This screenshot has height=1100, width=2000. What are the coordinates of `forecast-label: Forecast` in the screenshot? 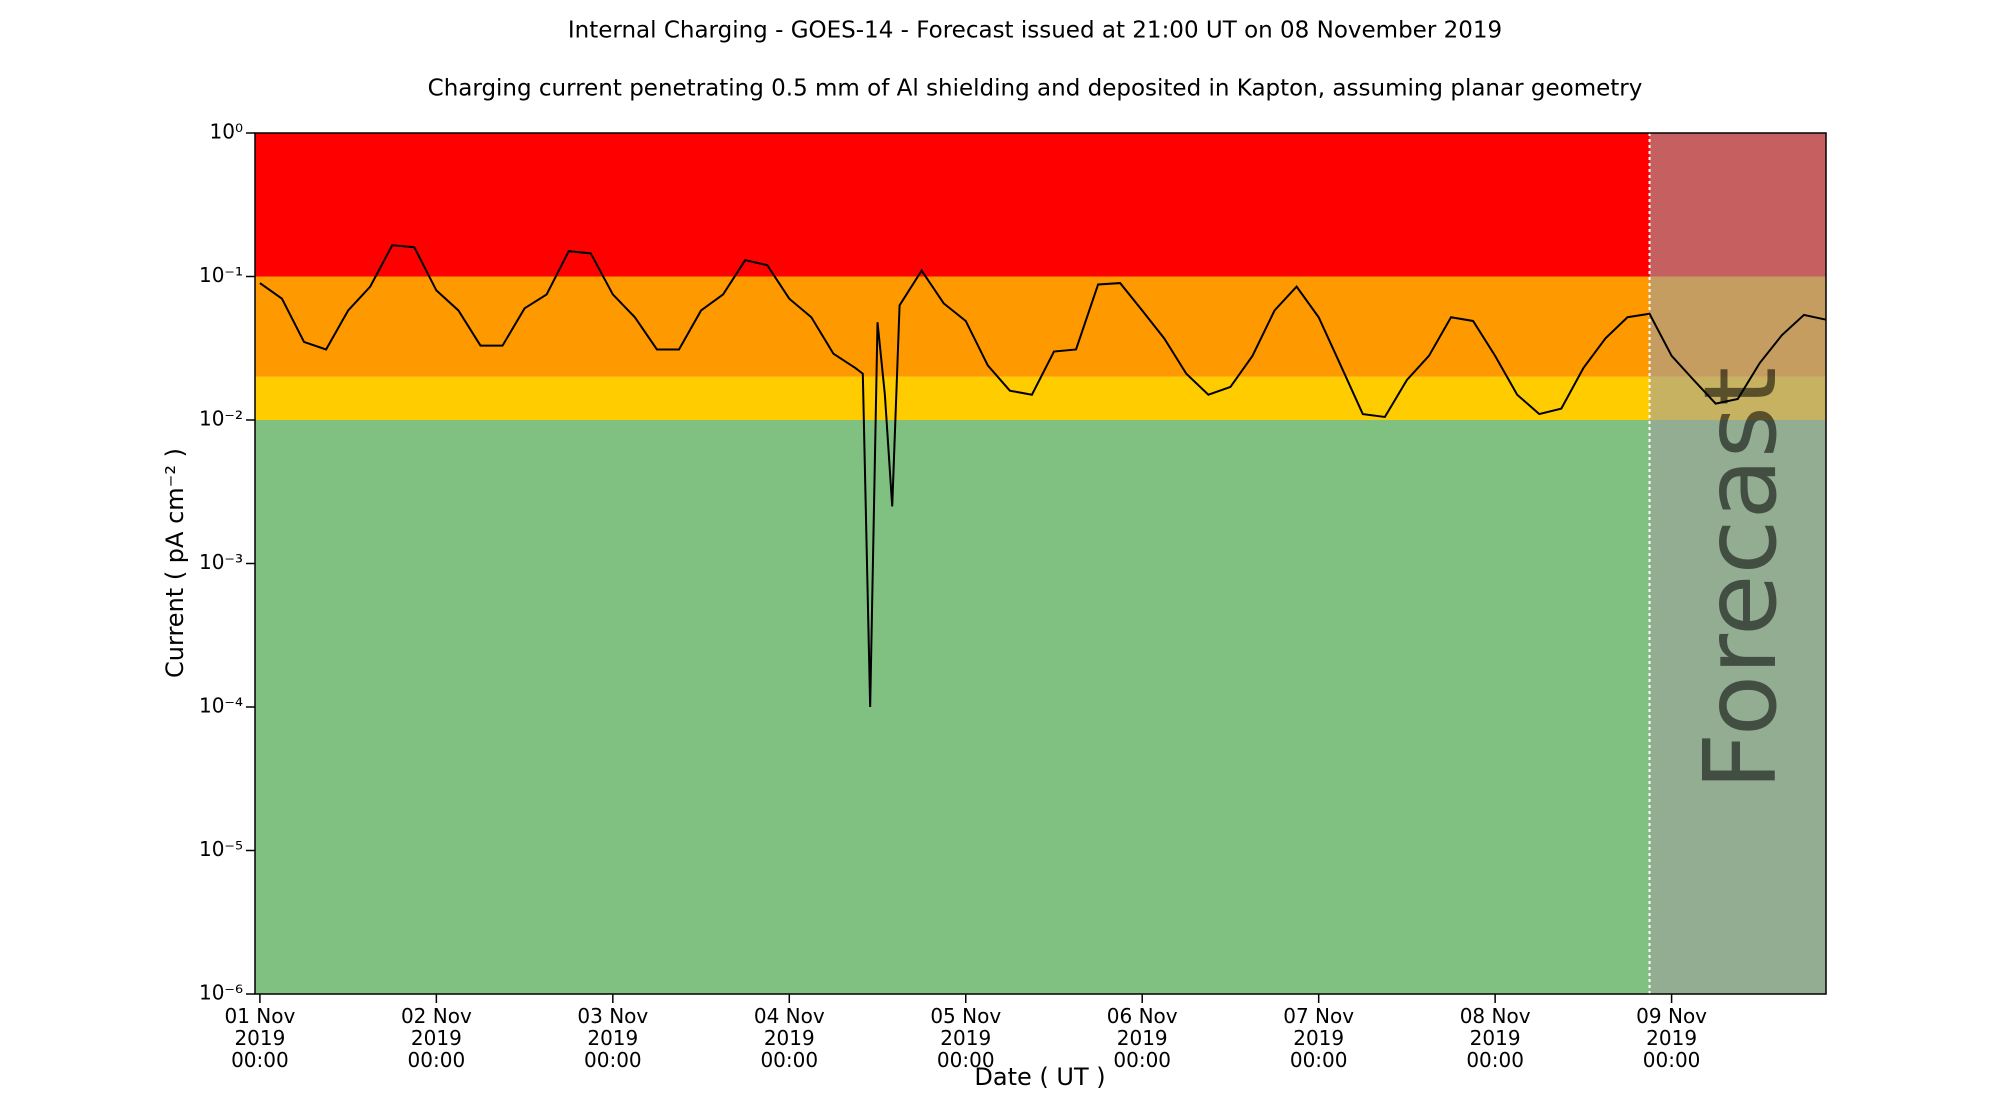 It's located at (1740, 578).